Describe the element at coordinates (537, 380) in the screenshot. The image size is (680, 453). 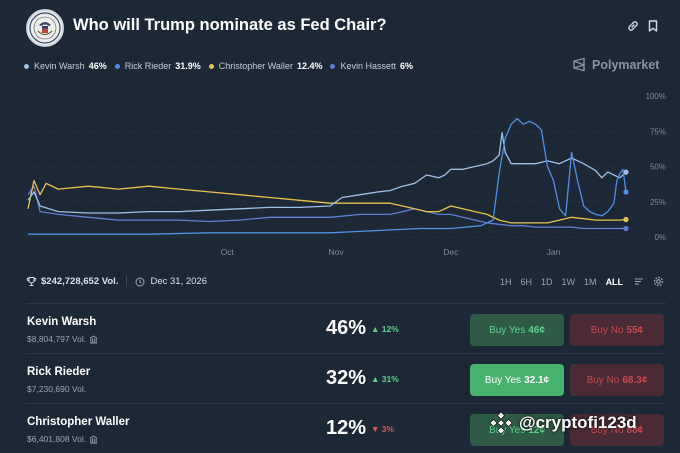
I see `buy-yes-price: 32.1¢` at that location.